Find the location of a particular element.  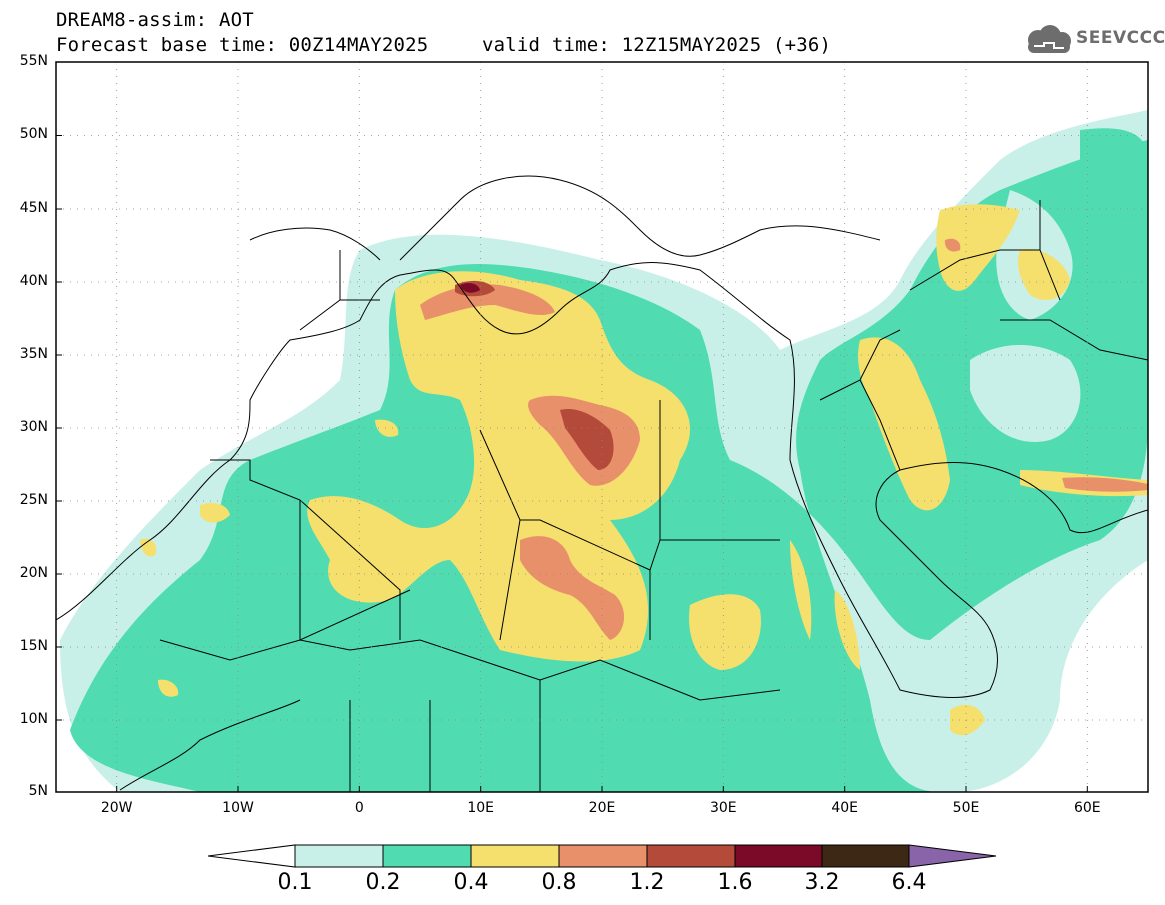

colorbar-under-arrow is located at coordinates (251, 856).